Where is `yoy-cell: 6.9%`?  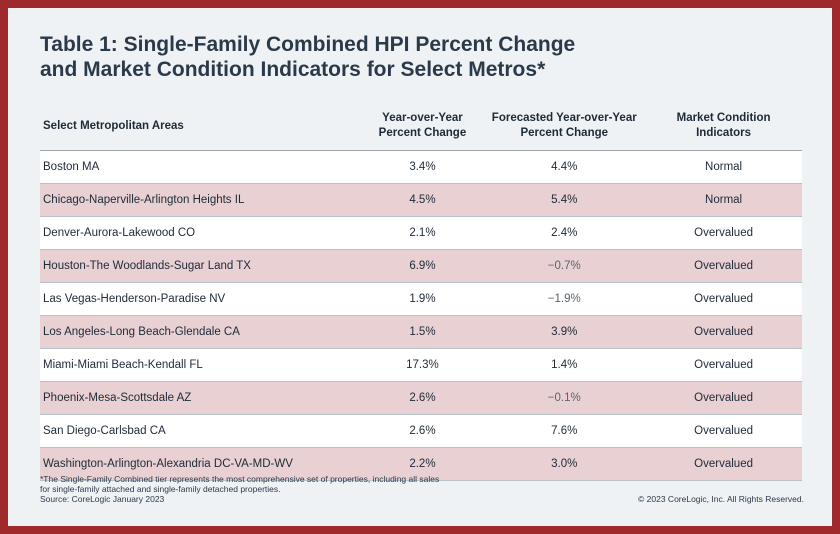 yoy-cell: 6.9% is located at coordinates (422, 266).